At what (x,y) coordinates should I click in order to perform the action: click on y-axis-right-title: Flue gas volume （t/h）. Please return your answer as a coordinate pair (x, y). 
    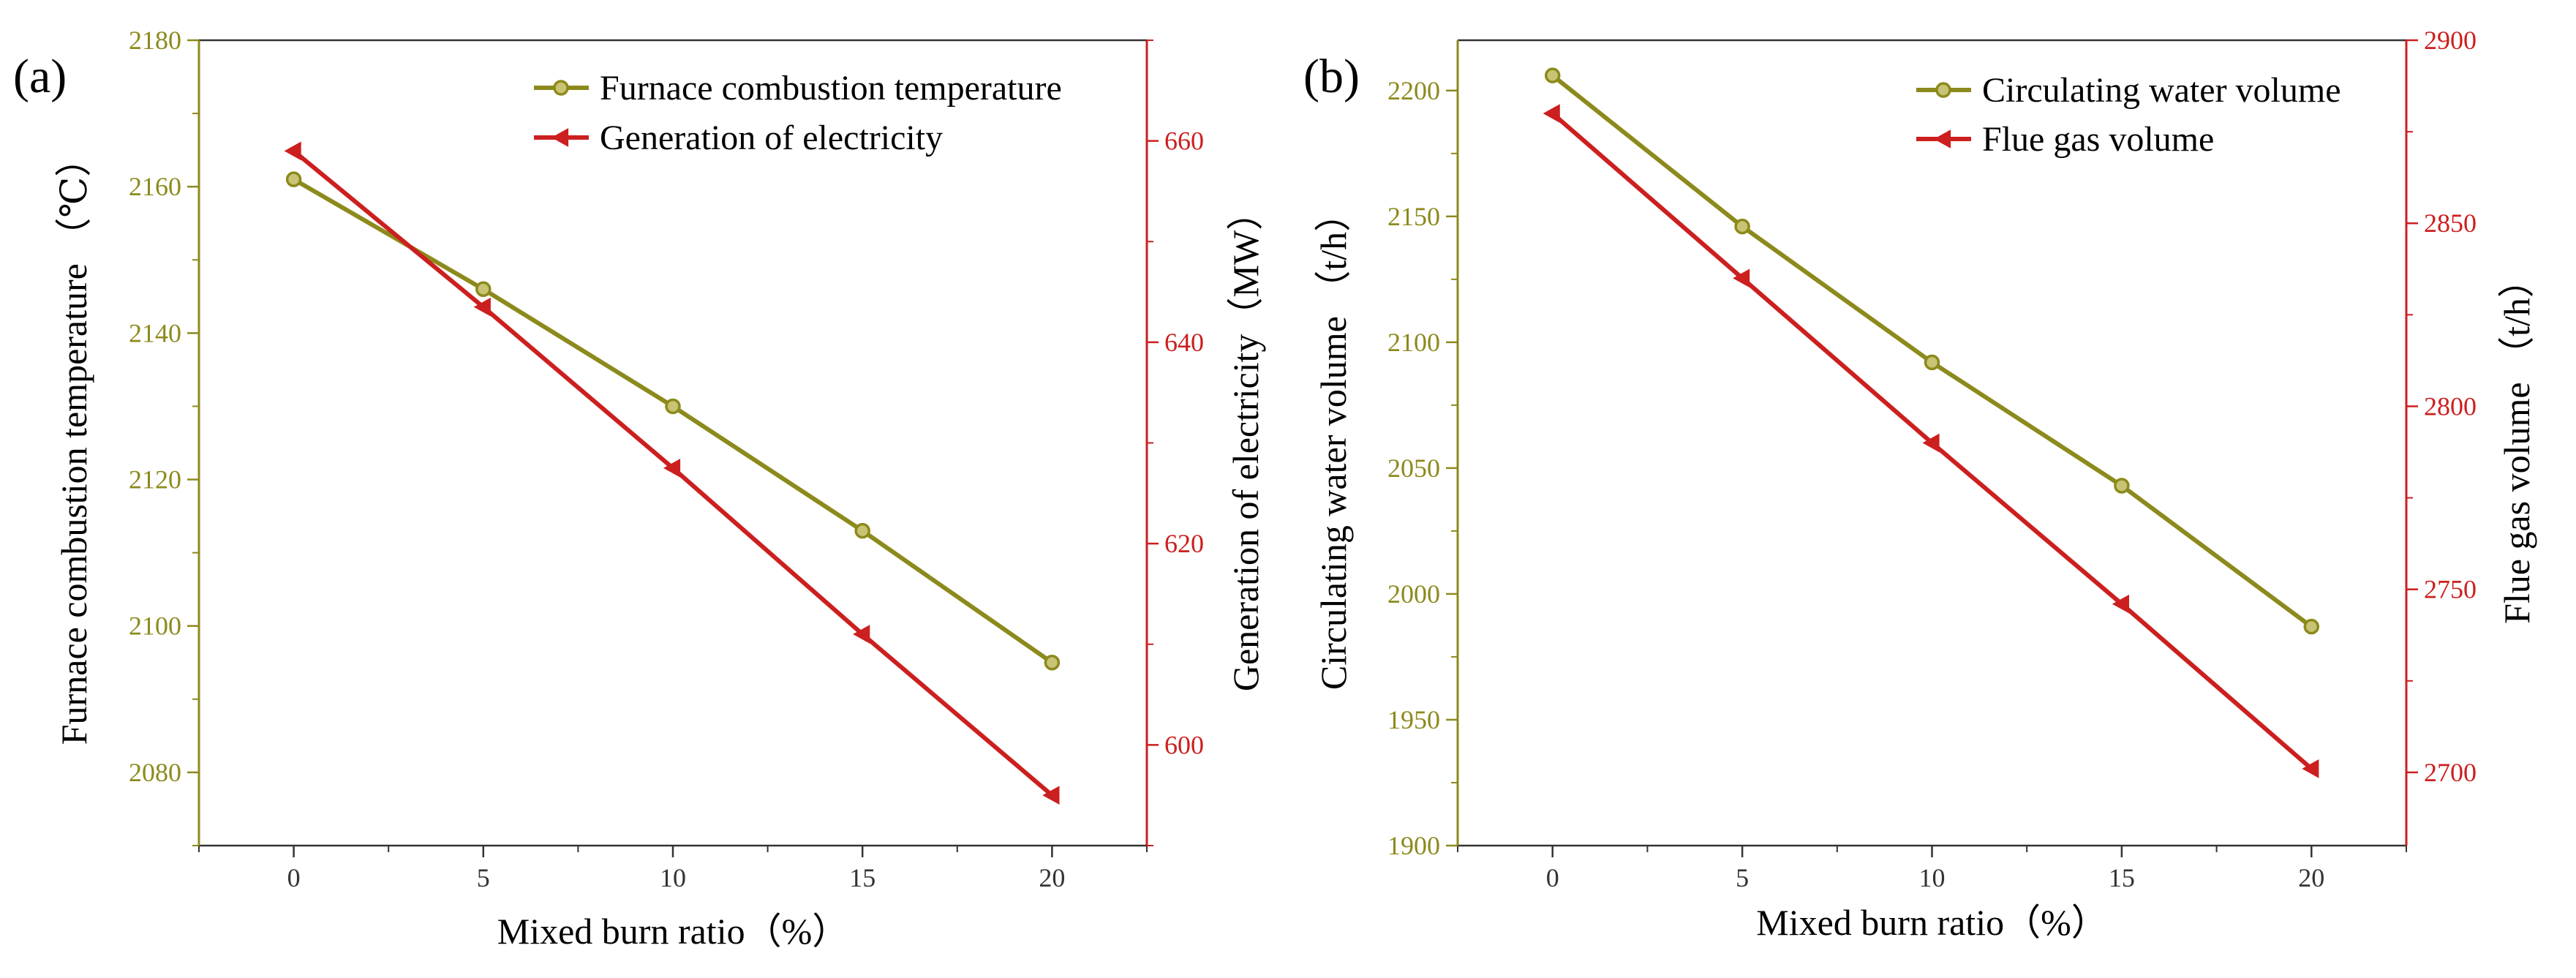
    Looking at the image, I should click on (2516, 442).